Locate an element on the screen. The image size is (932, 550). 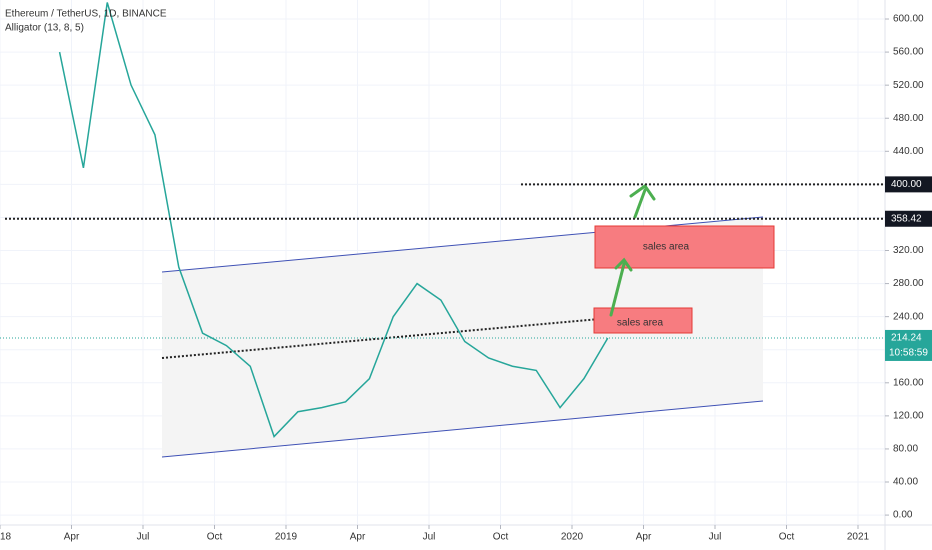
arrows is located at coordinates (632, 250).